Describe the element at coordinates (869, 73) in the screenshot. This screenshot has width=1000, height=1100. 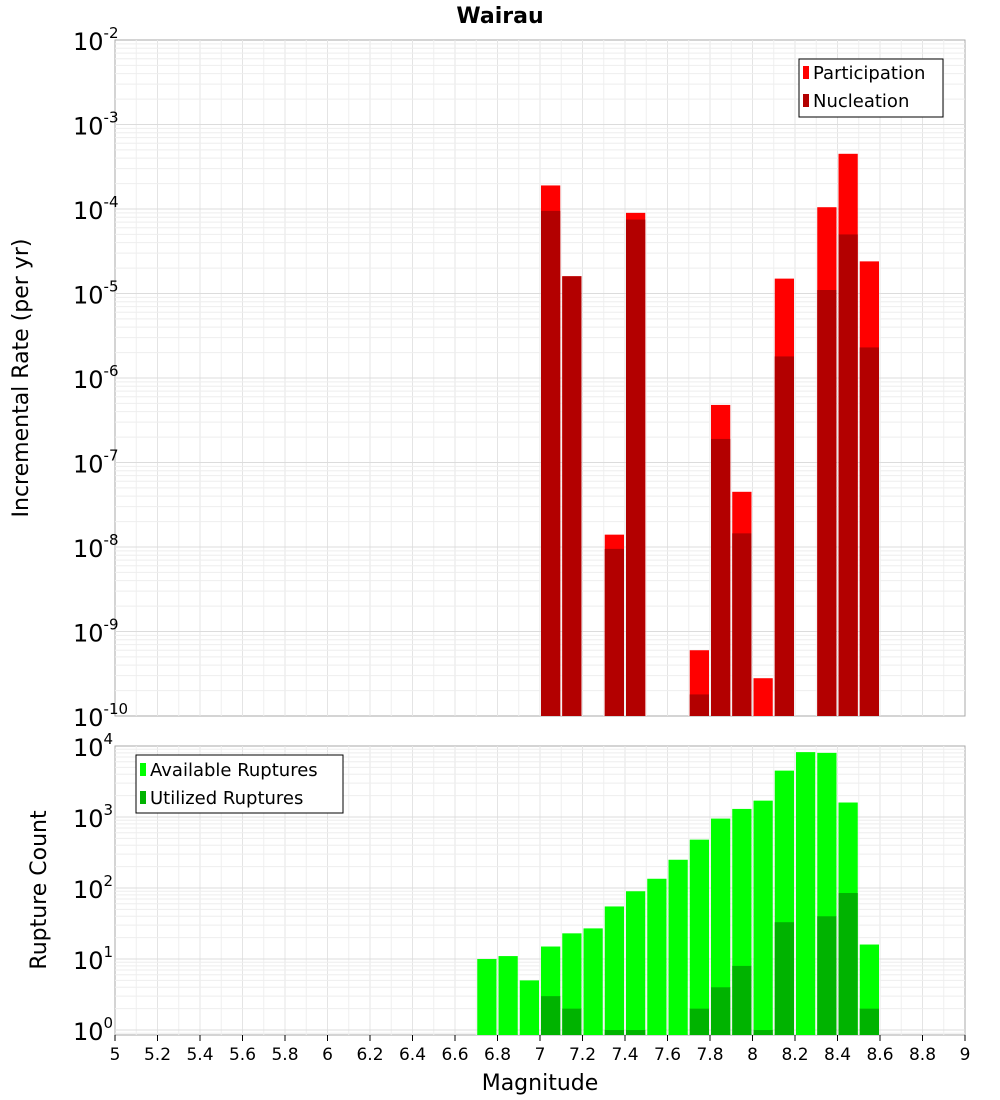
I see `participation-legend-label: Participation` at that location.